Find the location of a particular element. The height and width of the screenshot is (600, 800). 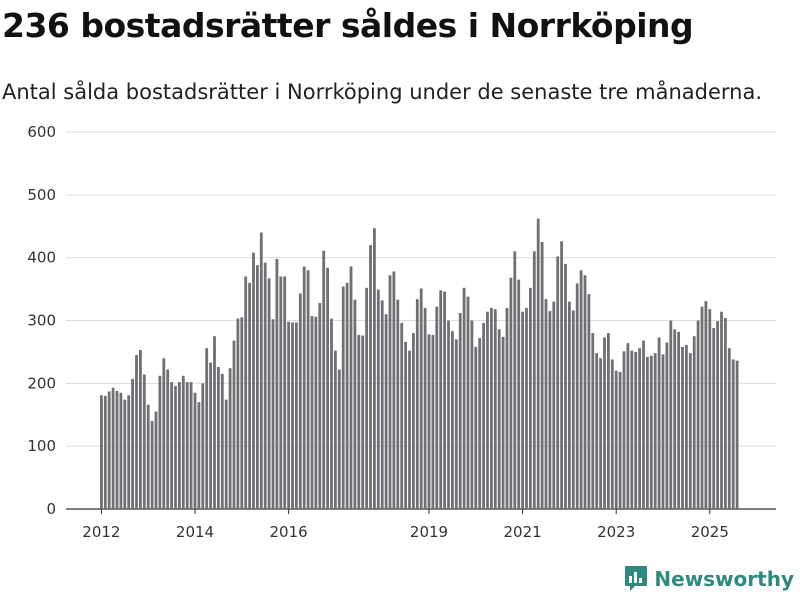

newsworthy-chart-logo-icon is located at coordinates (636, 578).